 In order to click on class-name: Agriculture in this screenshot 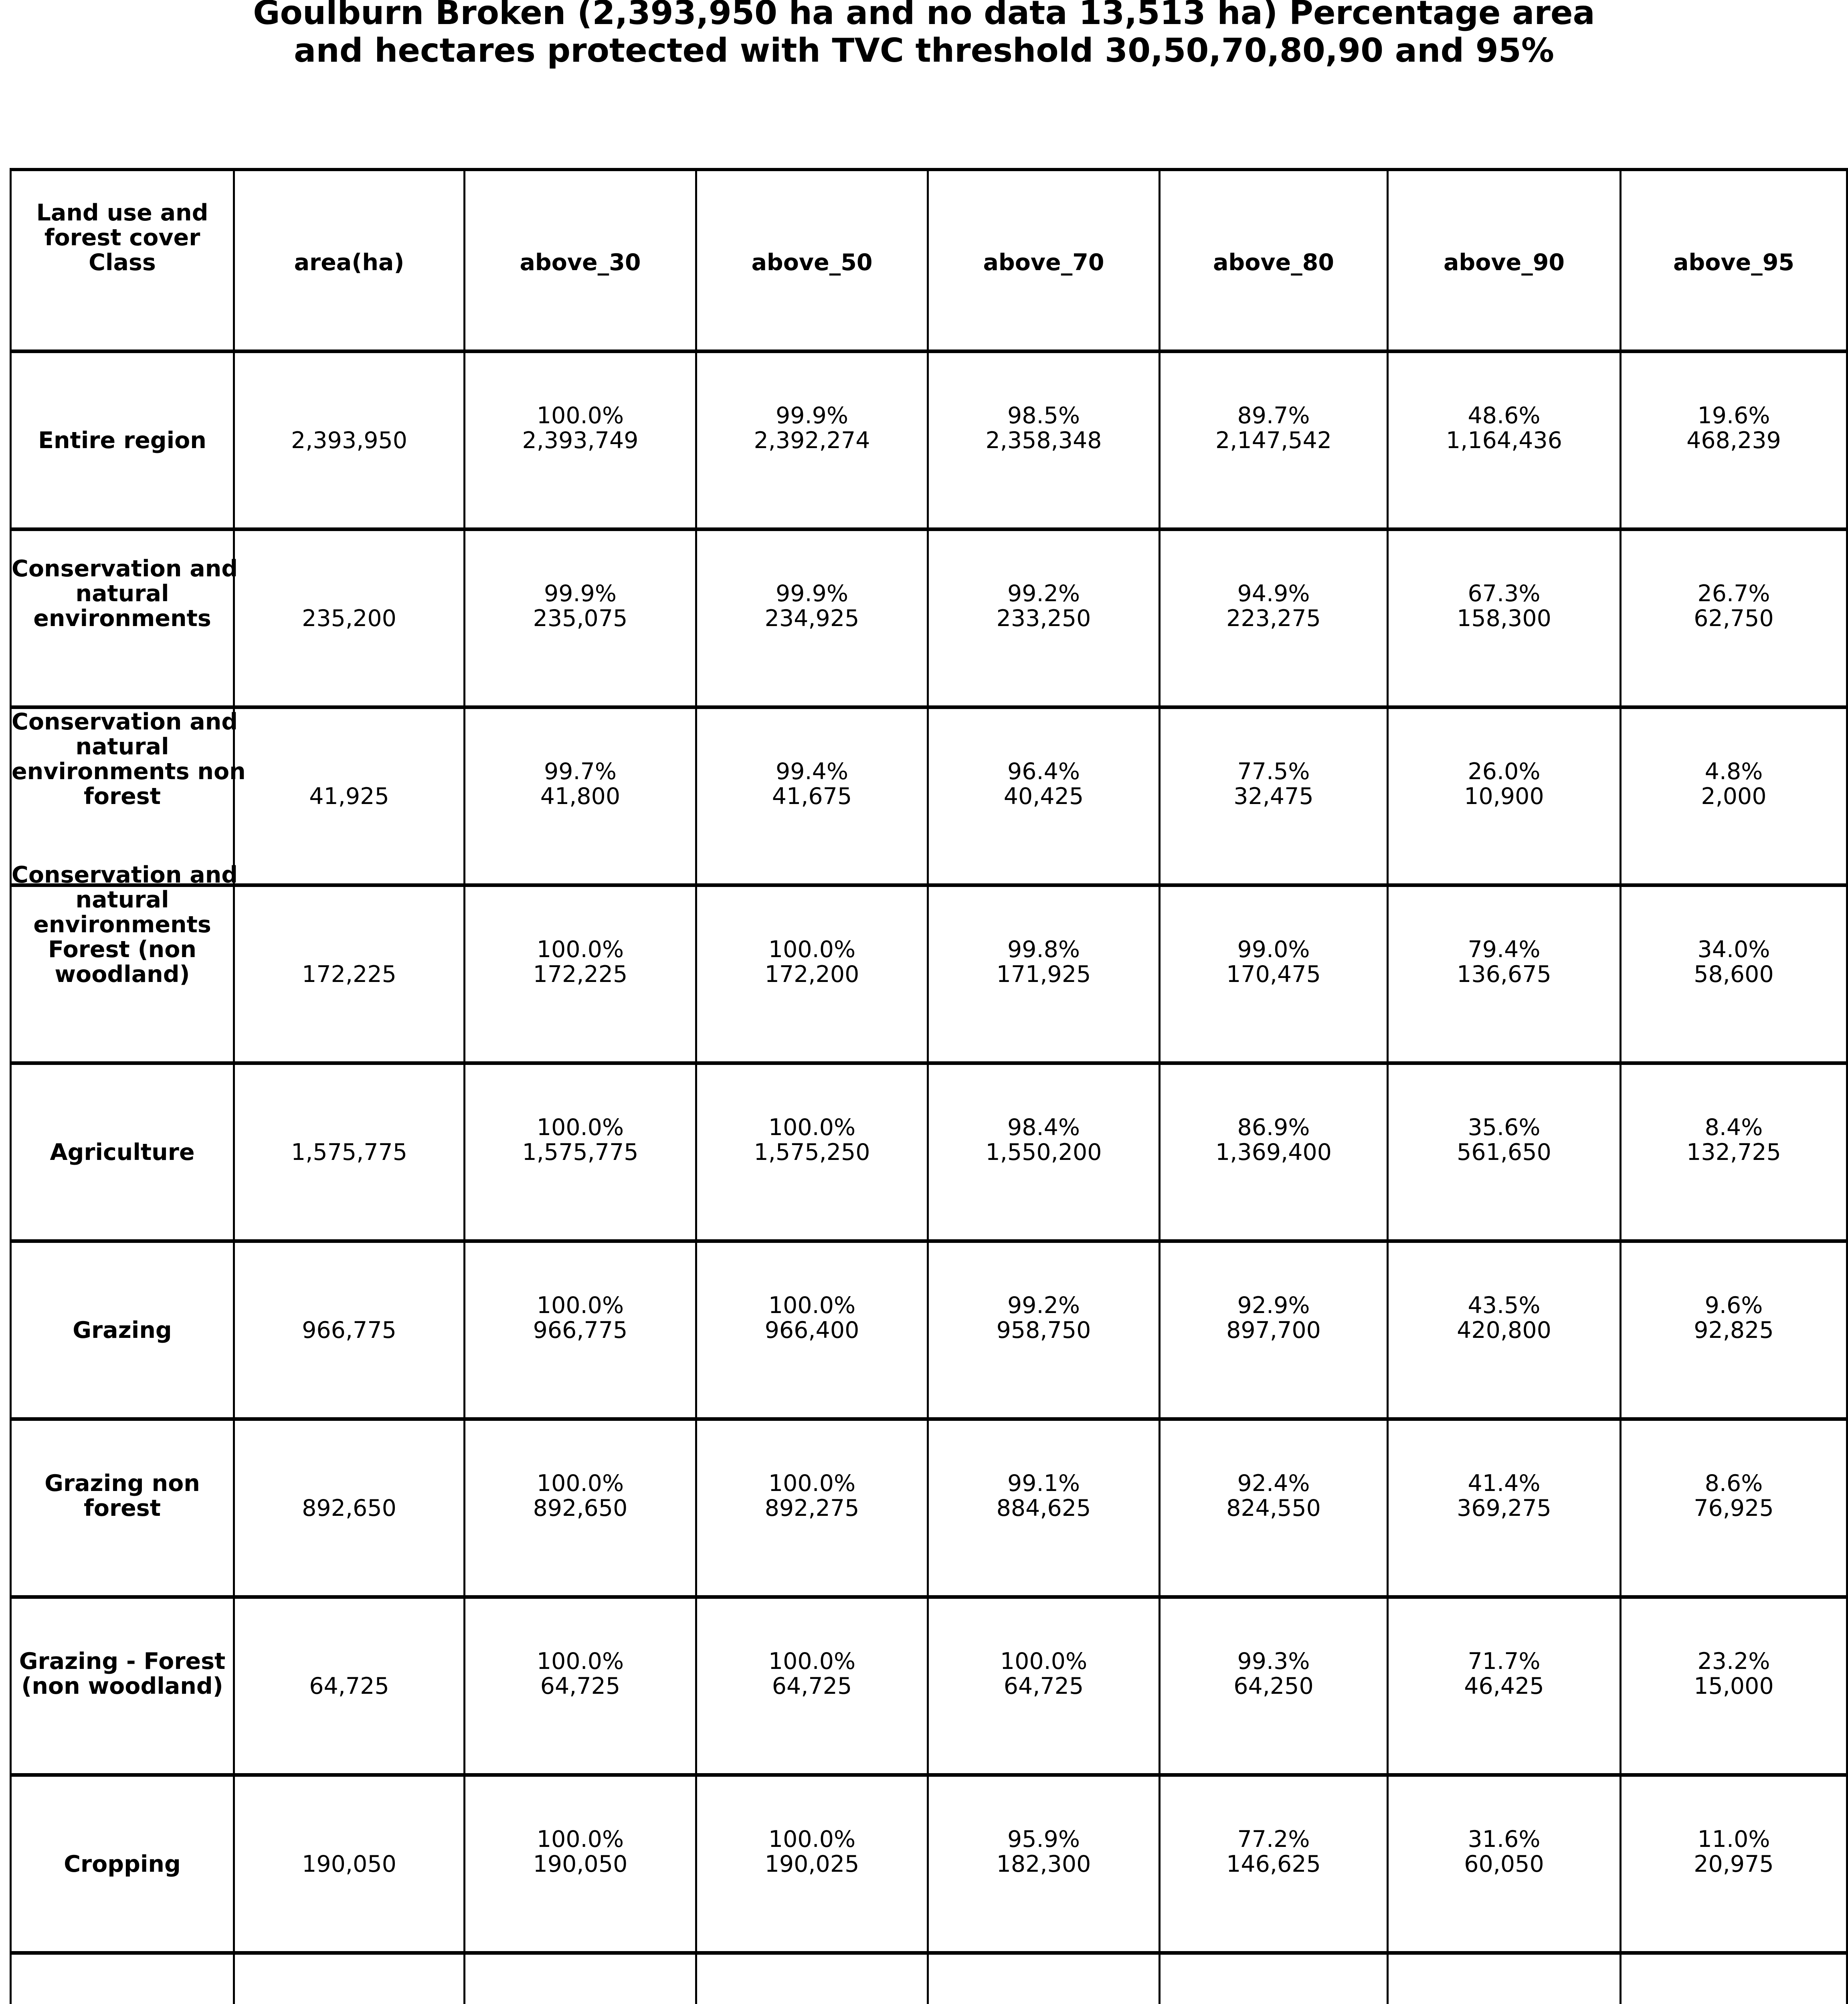, I will do `click(122, 1152)`.